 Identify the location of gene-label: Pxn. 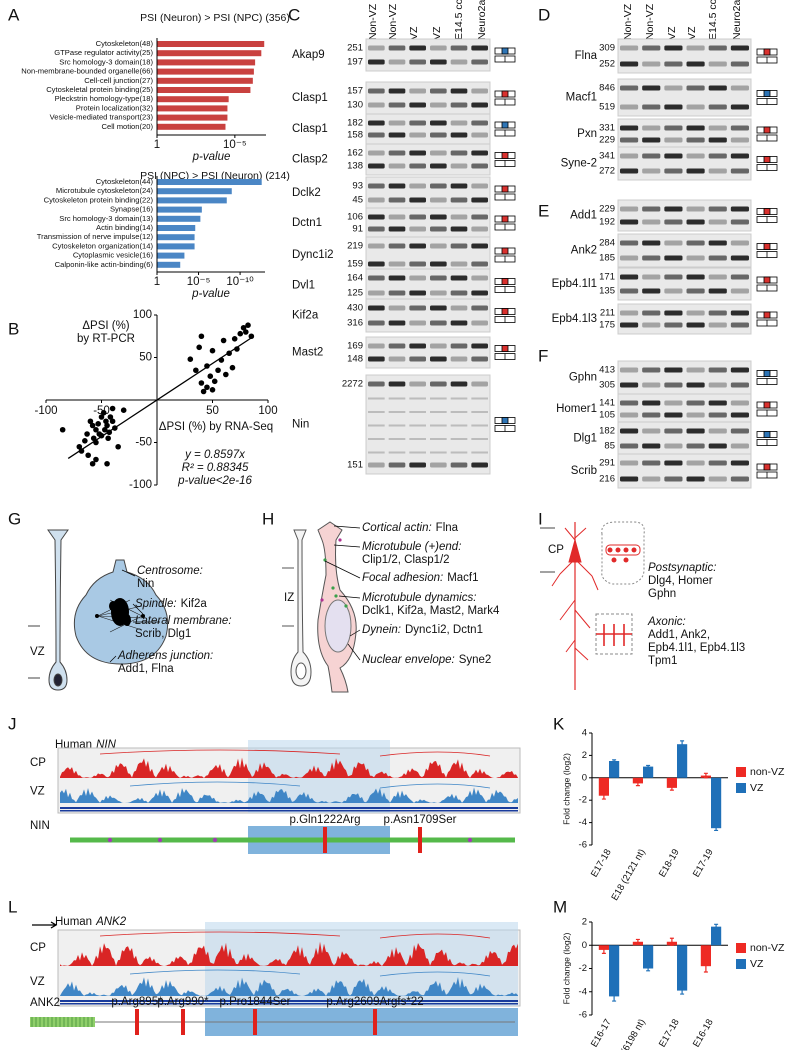
(587, 134).